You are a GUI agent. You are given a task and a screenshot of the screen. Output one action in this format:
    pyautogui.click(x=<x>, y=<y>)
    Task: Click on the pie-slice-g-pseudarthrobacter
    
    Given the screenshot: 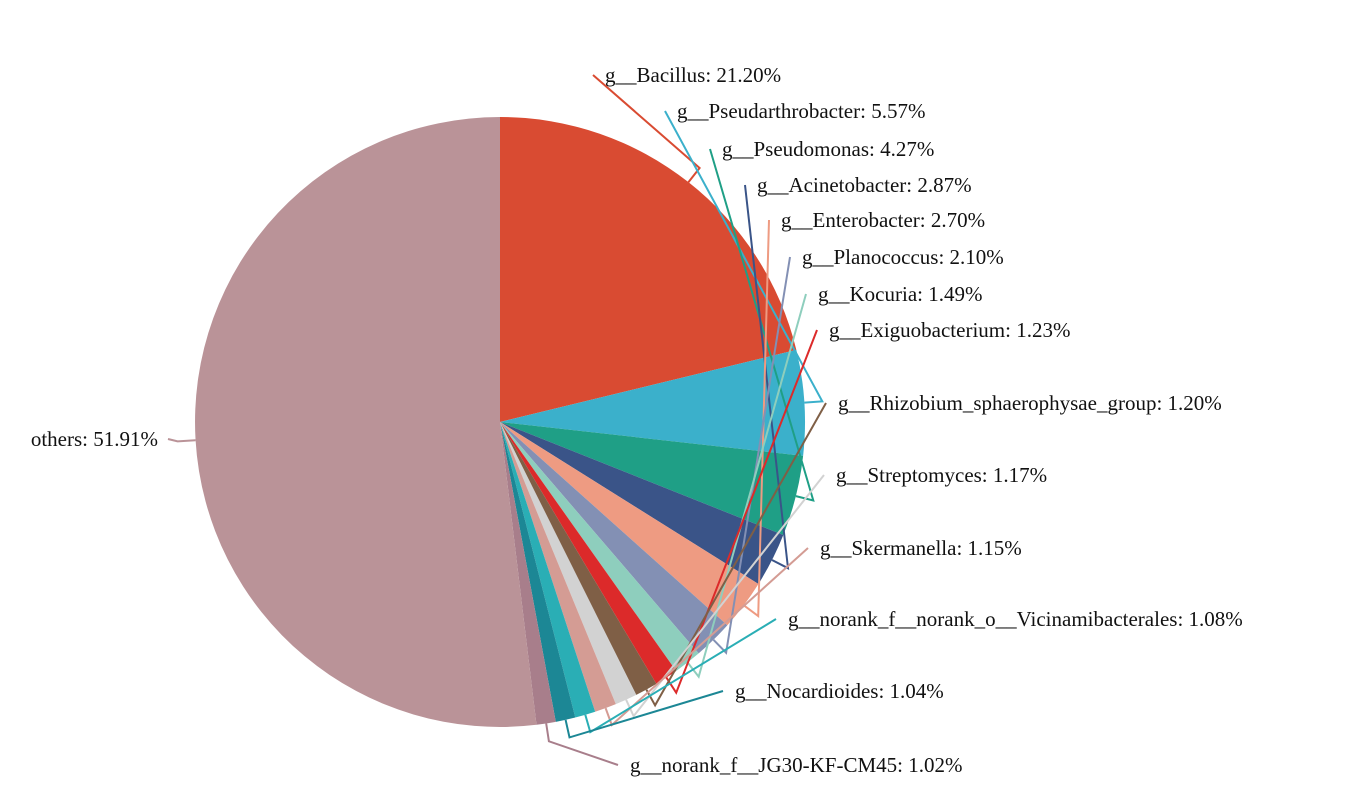 What is the action you would take?
    pyautogui.click(x=653, y=402)
    